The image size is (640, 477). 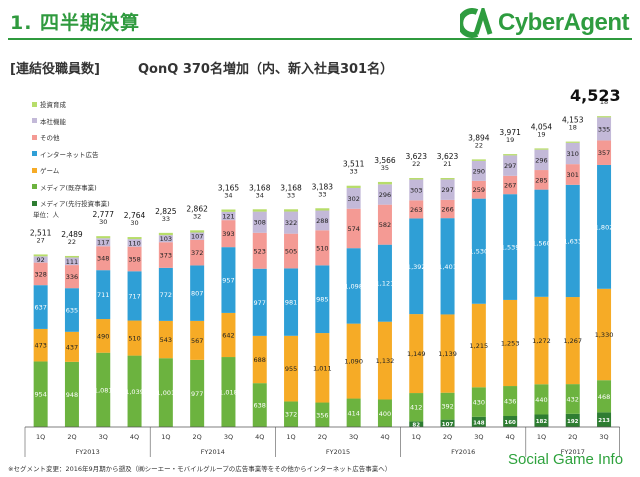 What do you see at coordinates (322, 415) in the screenshot?
I see `value-label-メディア既存事業: 356` at bounding box center [322, 415].